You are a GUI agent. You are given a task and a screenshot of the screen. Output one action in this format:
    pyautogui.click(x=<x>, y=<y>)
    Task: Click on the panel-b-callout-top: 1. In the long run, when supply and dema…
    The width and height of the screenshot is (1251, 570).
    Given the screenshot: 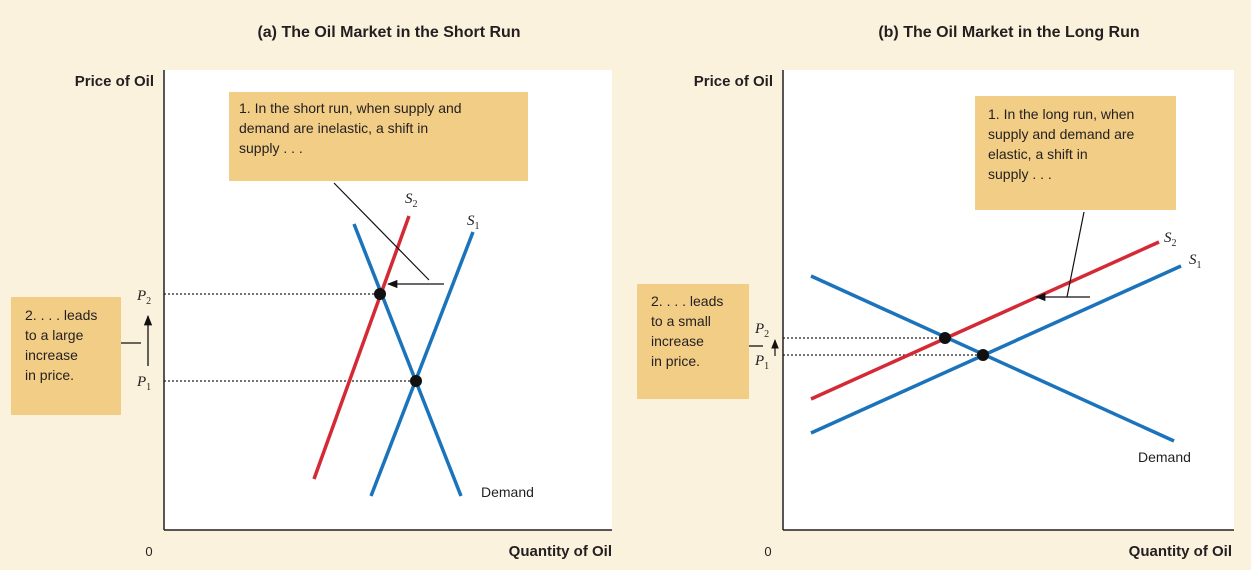 What is the action you would take?
    pyautogui.click(x=1075, y=153)
    